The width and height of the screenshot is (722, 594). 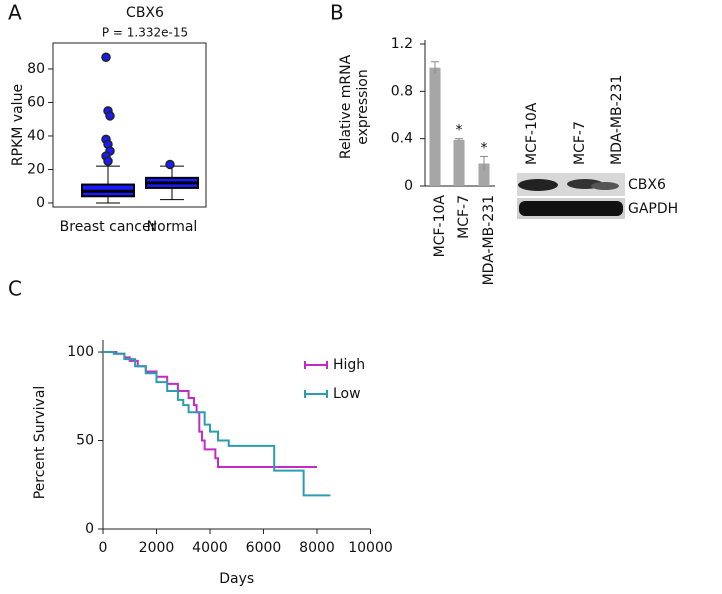 I want to click on y-tick-label: 0.4, so click(x=402, y=139).